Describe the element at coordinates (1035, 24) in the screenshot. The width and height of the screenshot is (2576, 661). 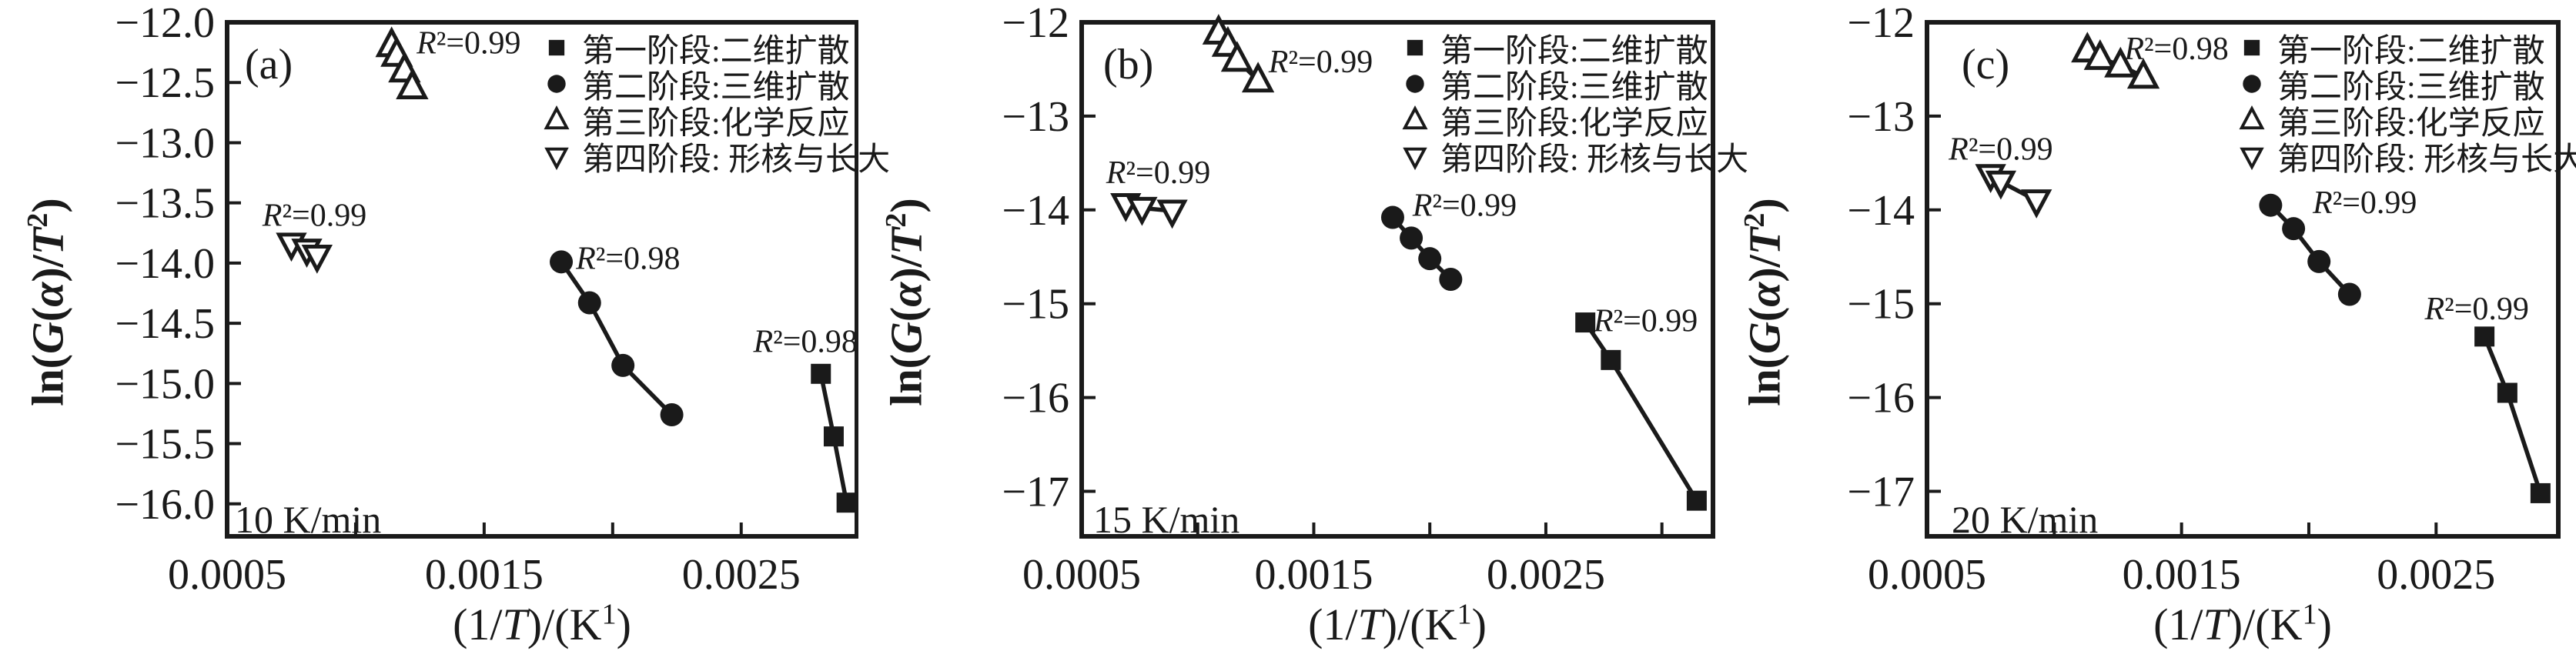
I see `y-tick-label: −12` at that location.